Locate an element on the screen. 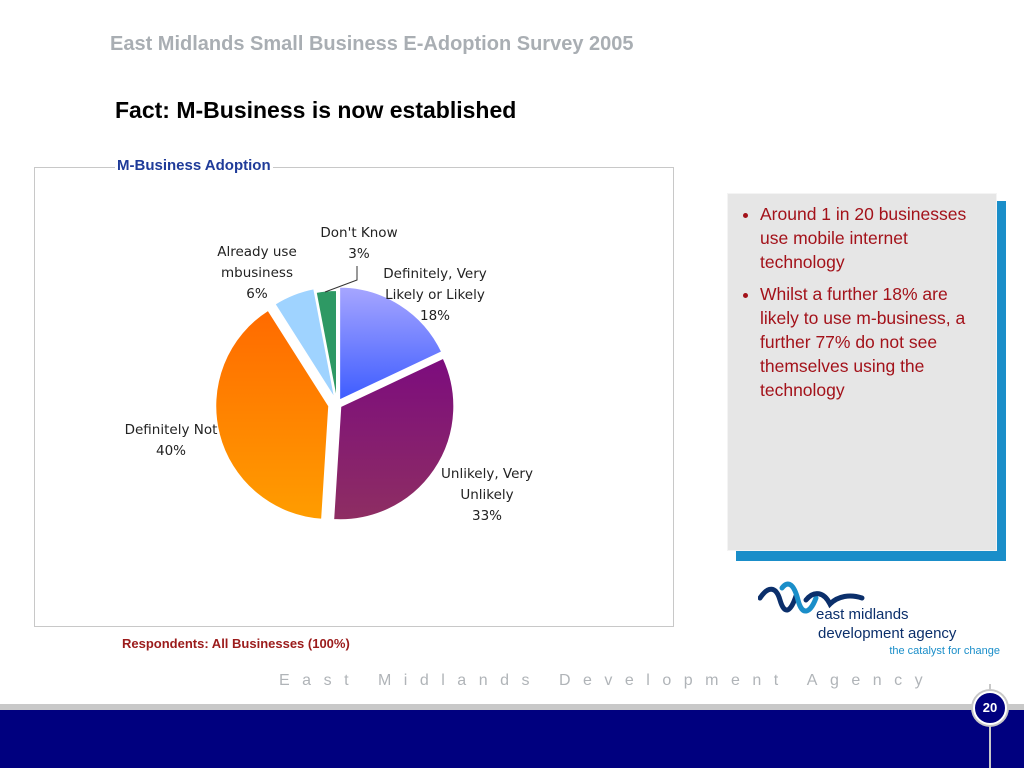 Image resolution: width=1024 pixels, height=768 pixels. slide-title: Fact: M-Business is now established is located at coordinates (316, 110).